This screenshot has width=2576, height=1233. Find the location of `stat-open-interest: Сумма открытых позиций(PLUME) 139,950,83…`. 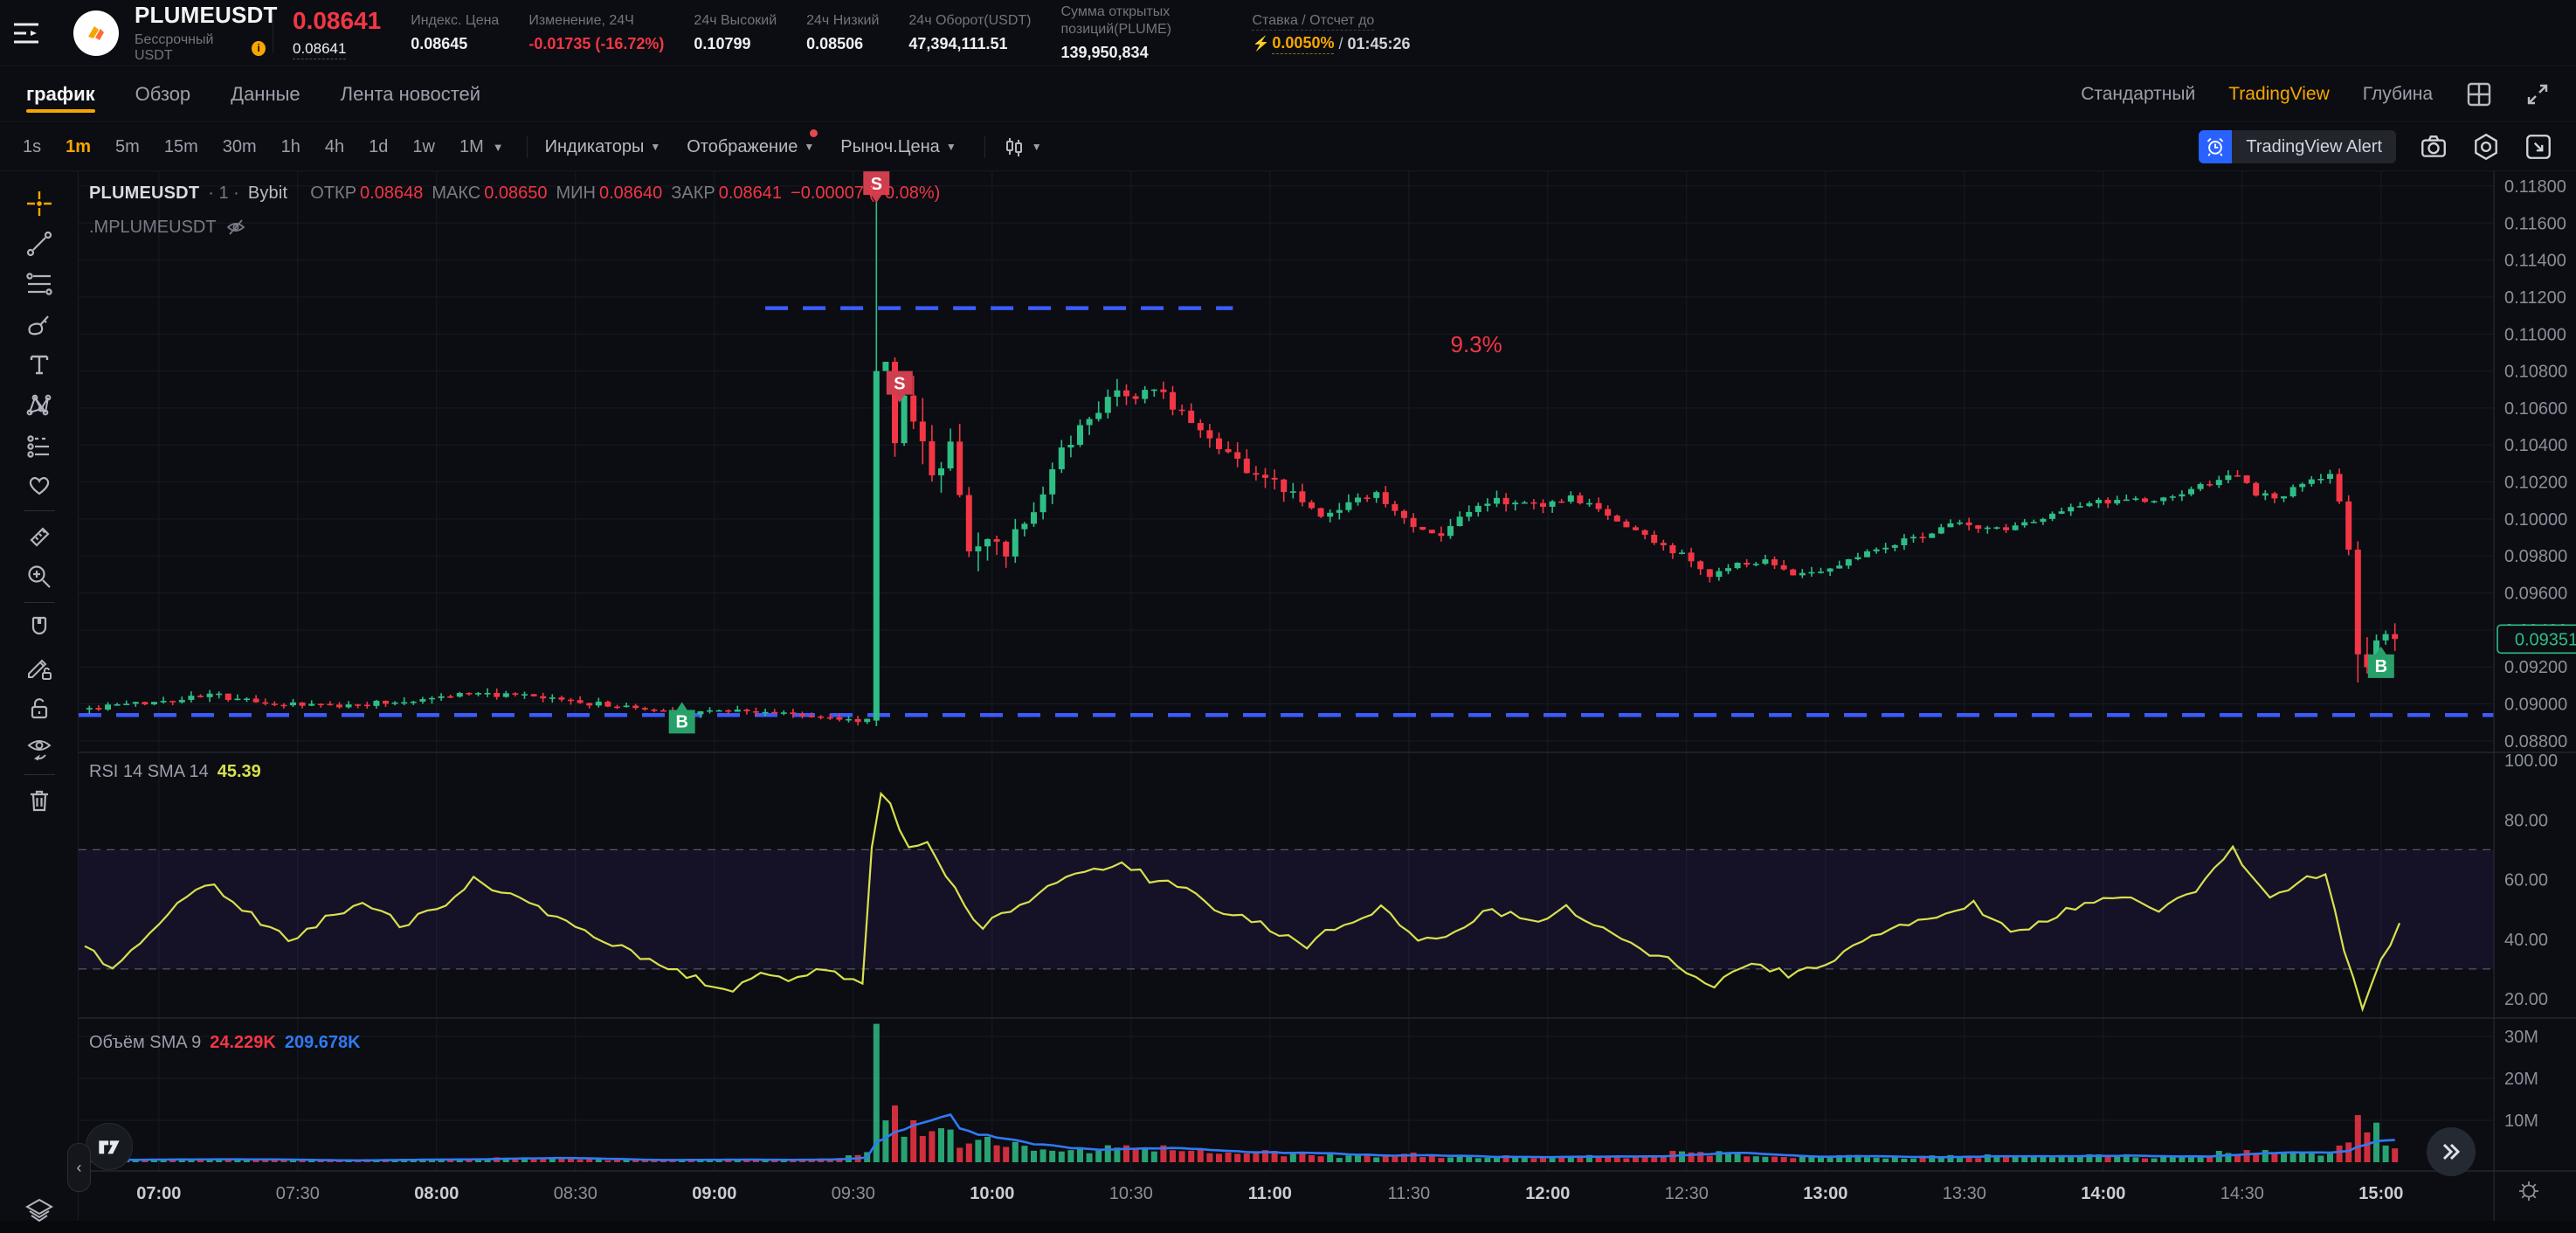

stat-open-interest: Сумма открытых позиций(PLUME) 139,950,83… is located at coordinates (1115, 32).